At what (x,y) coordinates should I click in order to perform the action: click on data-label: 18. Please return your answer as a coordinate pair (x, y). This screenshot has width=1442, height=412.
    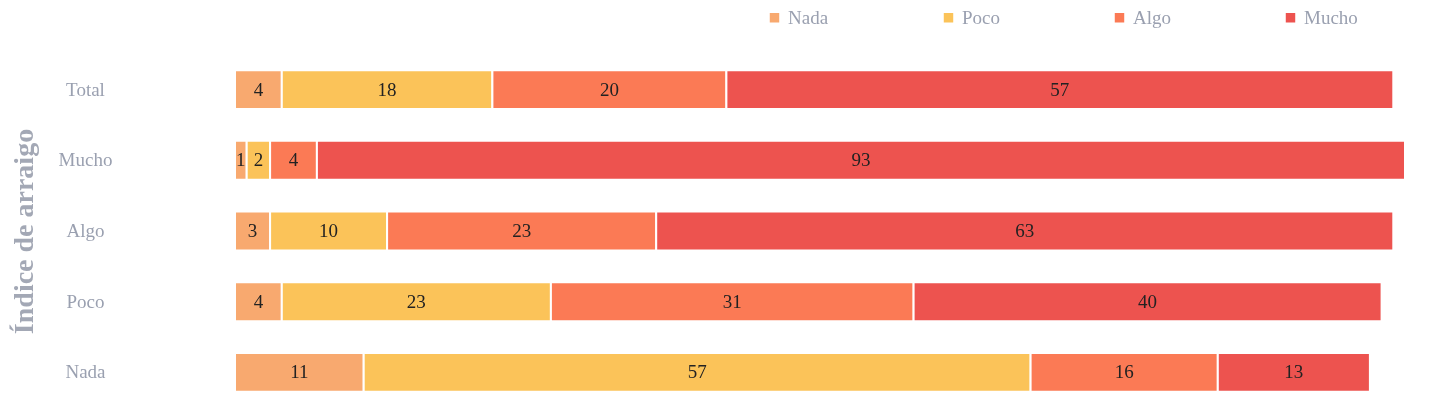
    Looking at the image, I should click on (387, 89).